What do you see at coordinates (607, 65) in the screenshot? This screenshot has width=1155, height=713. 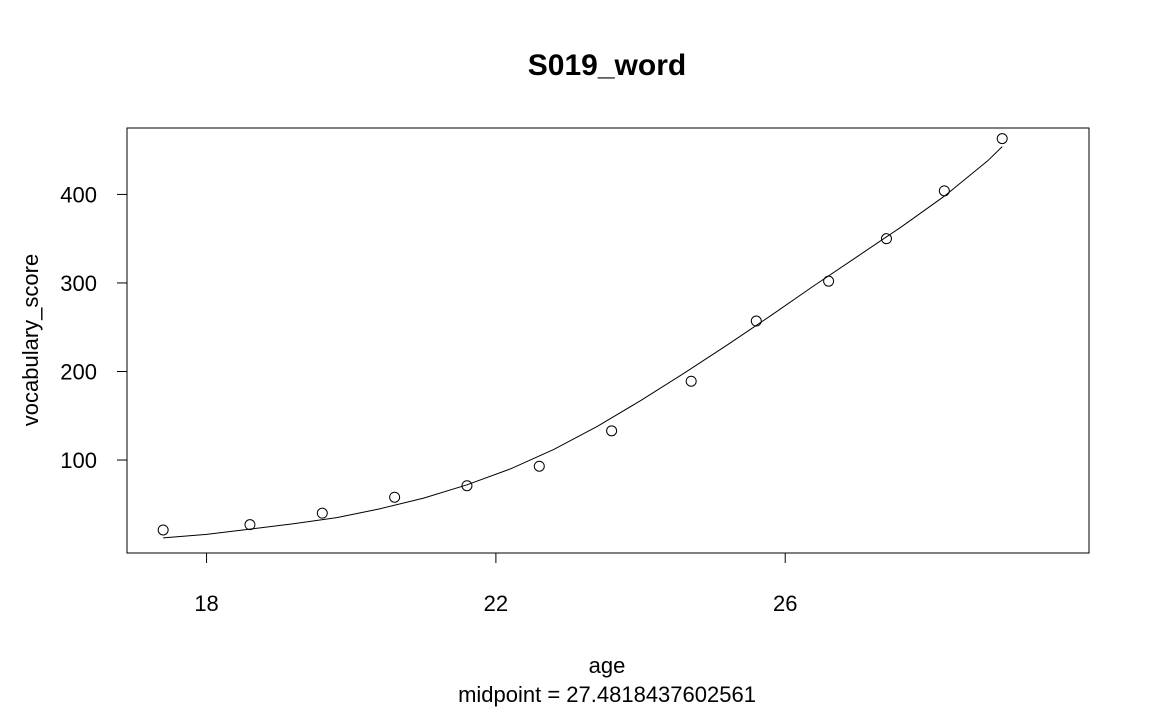 I see `chart-title: S019_word` at bounding box center [607, 65].